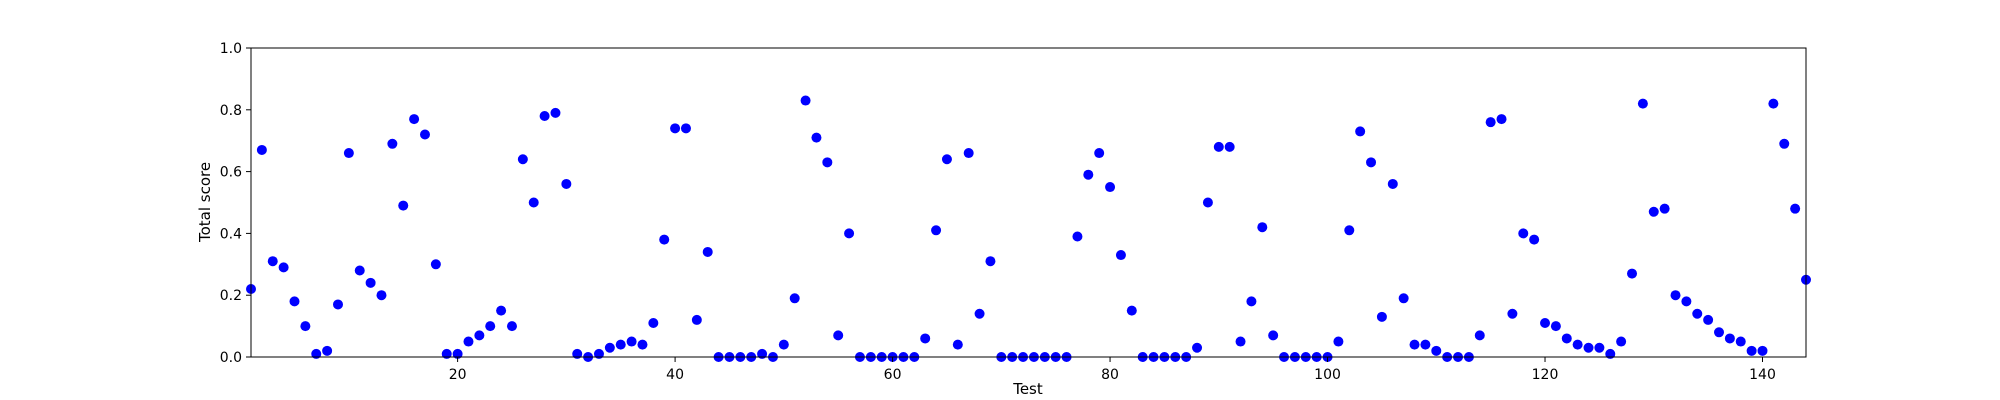  What do you see at coordinates (235, 203) in the screenshot?
I see `y-axis: 0.0 0.2 0.4 0.6 0.8 1.0` at bounding box center [235, 203].